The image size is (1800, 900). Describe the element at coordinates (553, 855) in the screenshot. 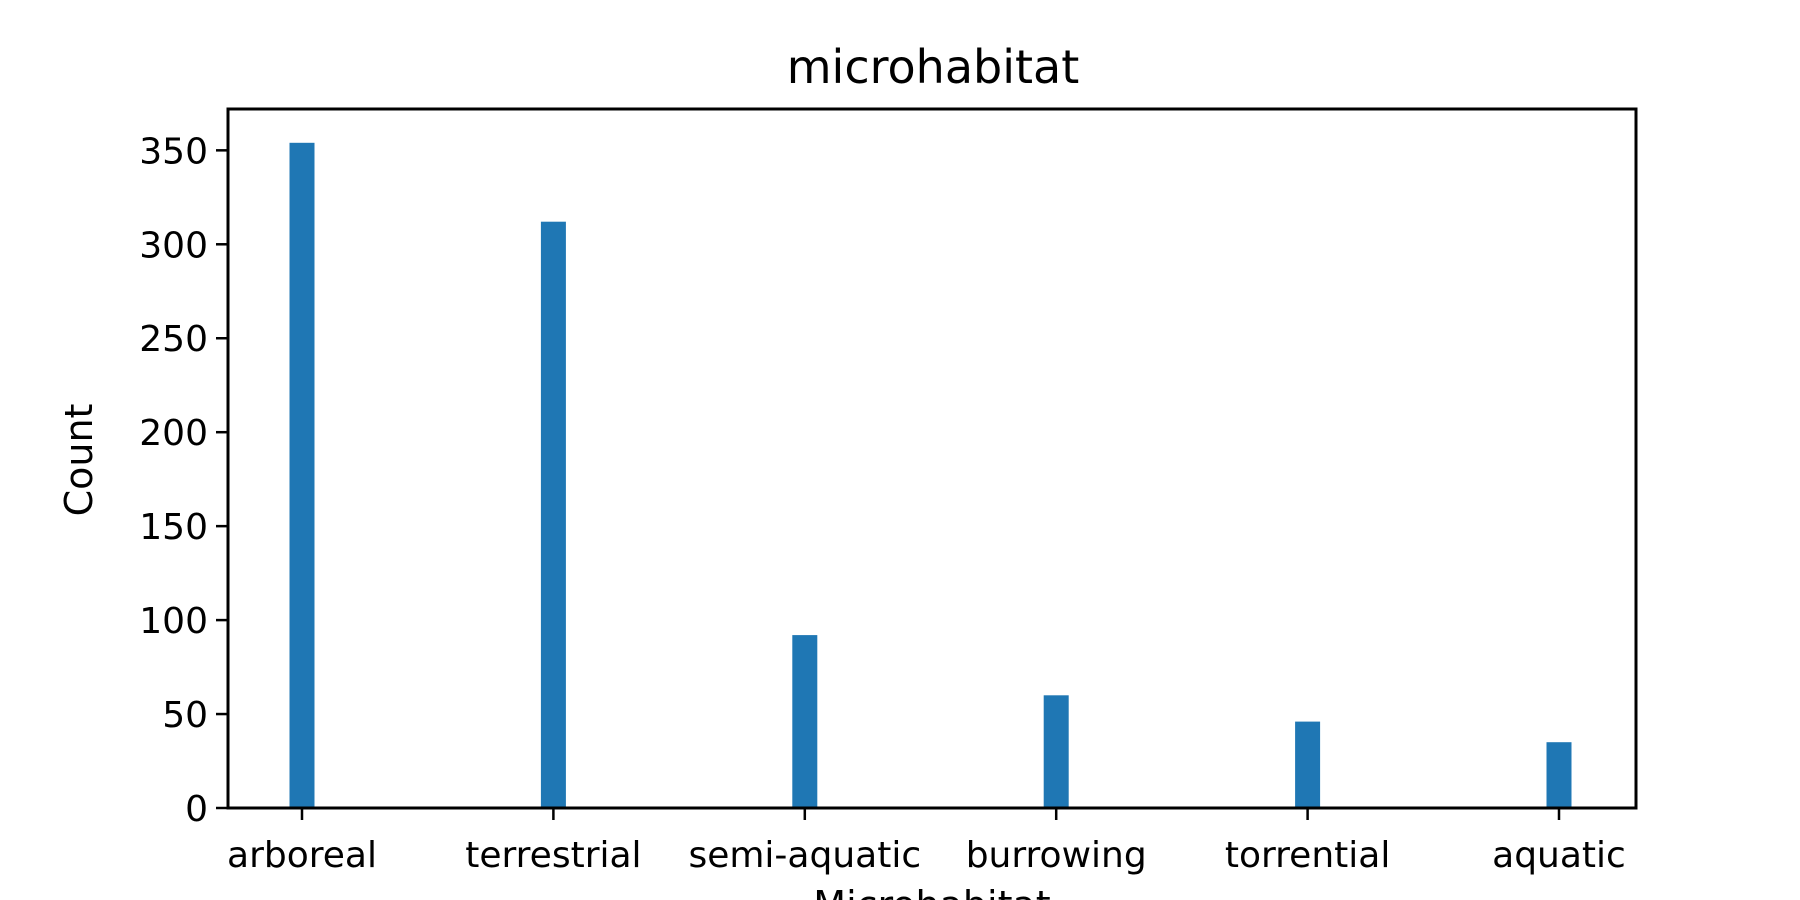

I see `x-tick-label: terrestrial` at that location.